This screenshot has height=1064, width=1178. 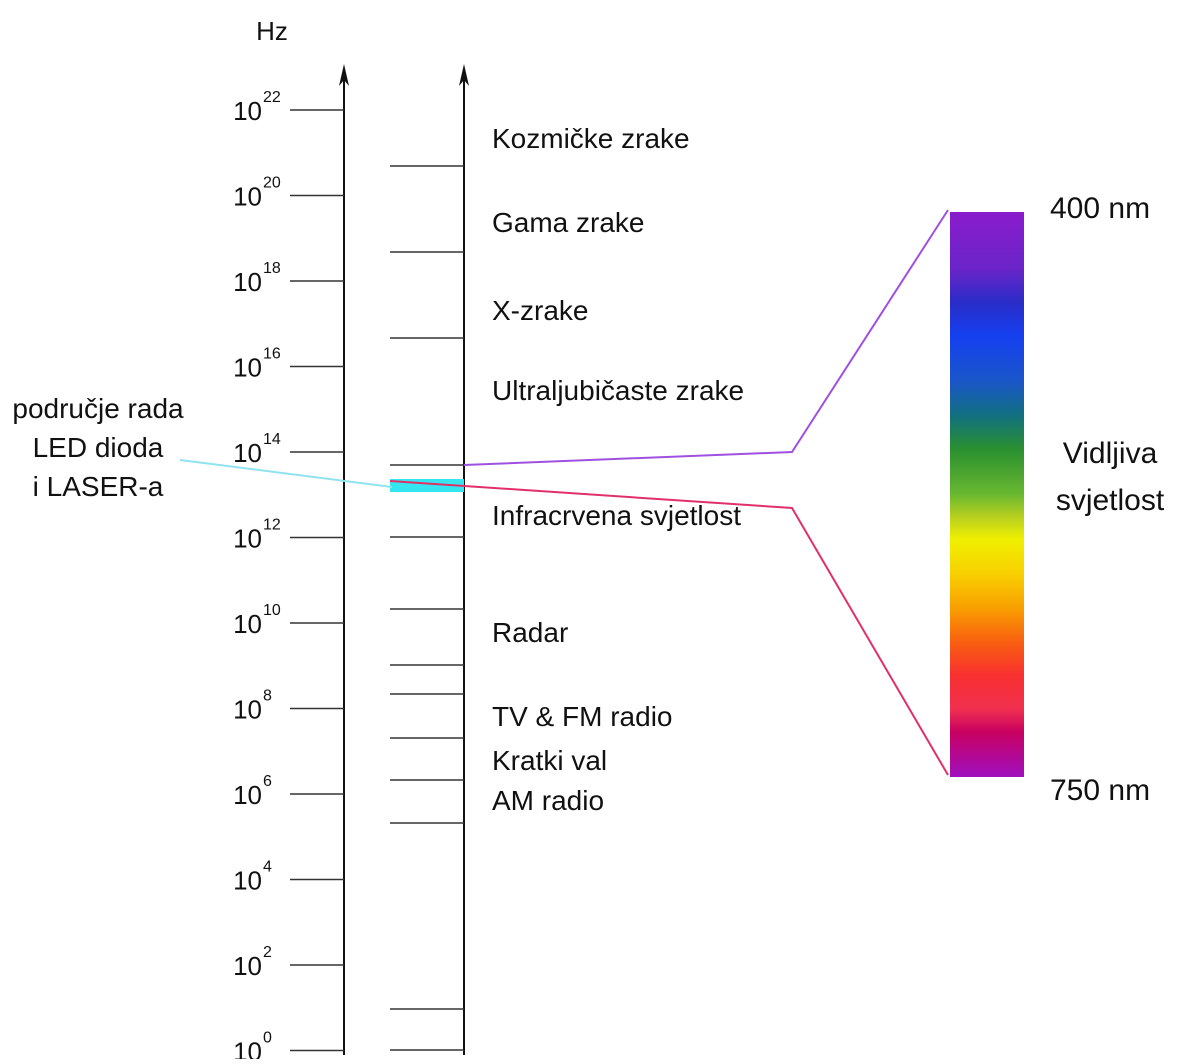 I want to click on tick-exponent: 8, so click(x=267, y=696).